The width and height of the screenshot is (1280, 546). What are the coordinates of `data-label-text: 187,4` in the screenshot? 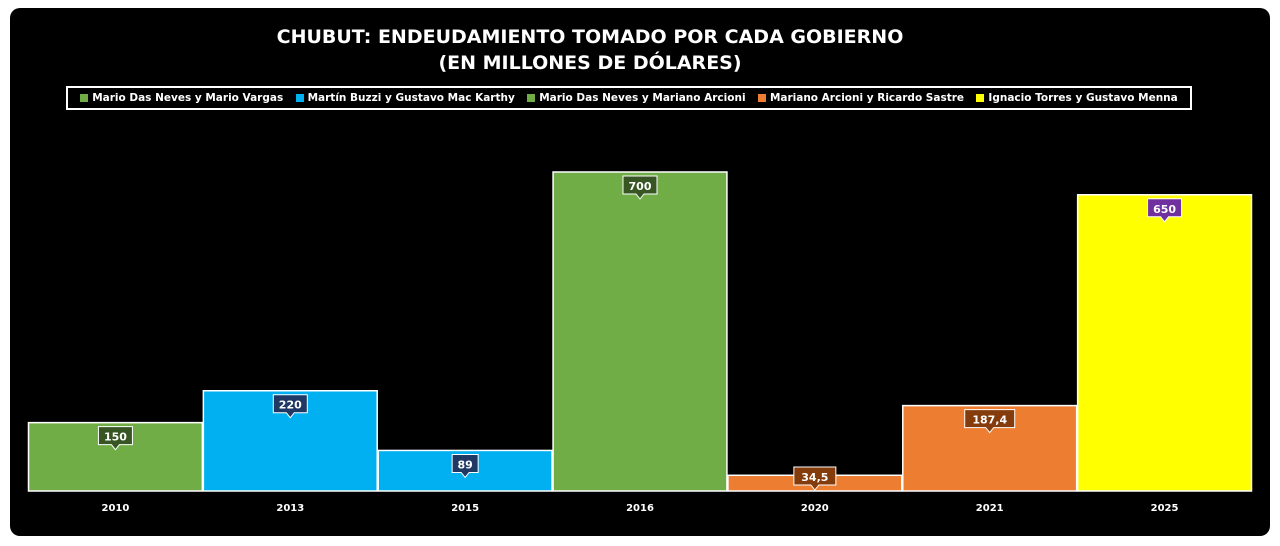 It's located at (989, 420).